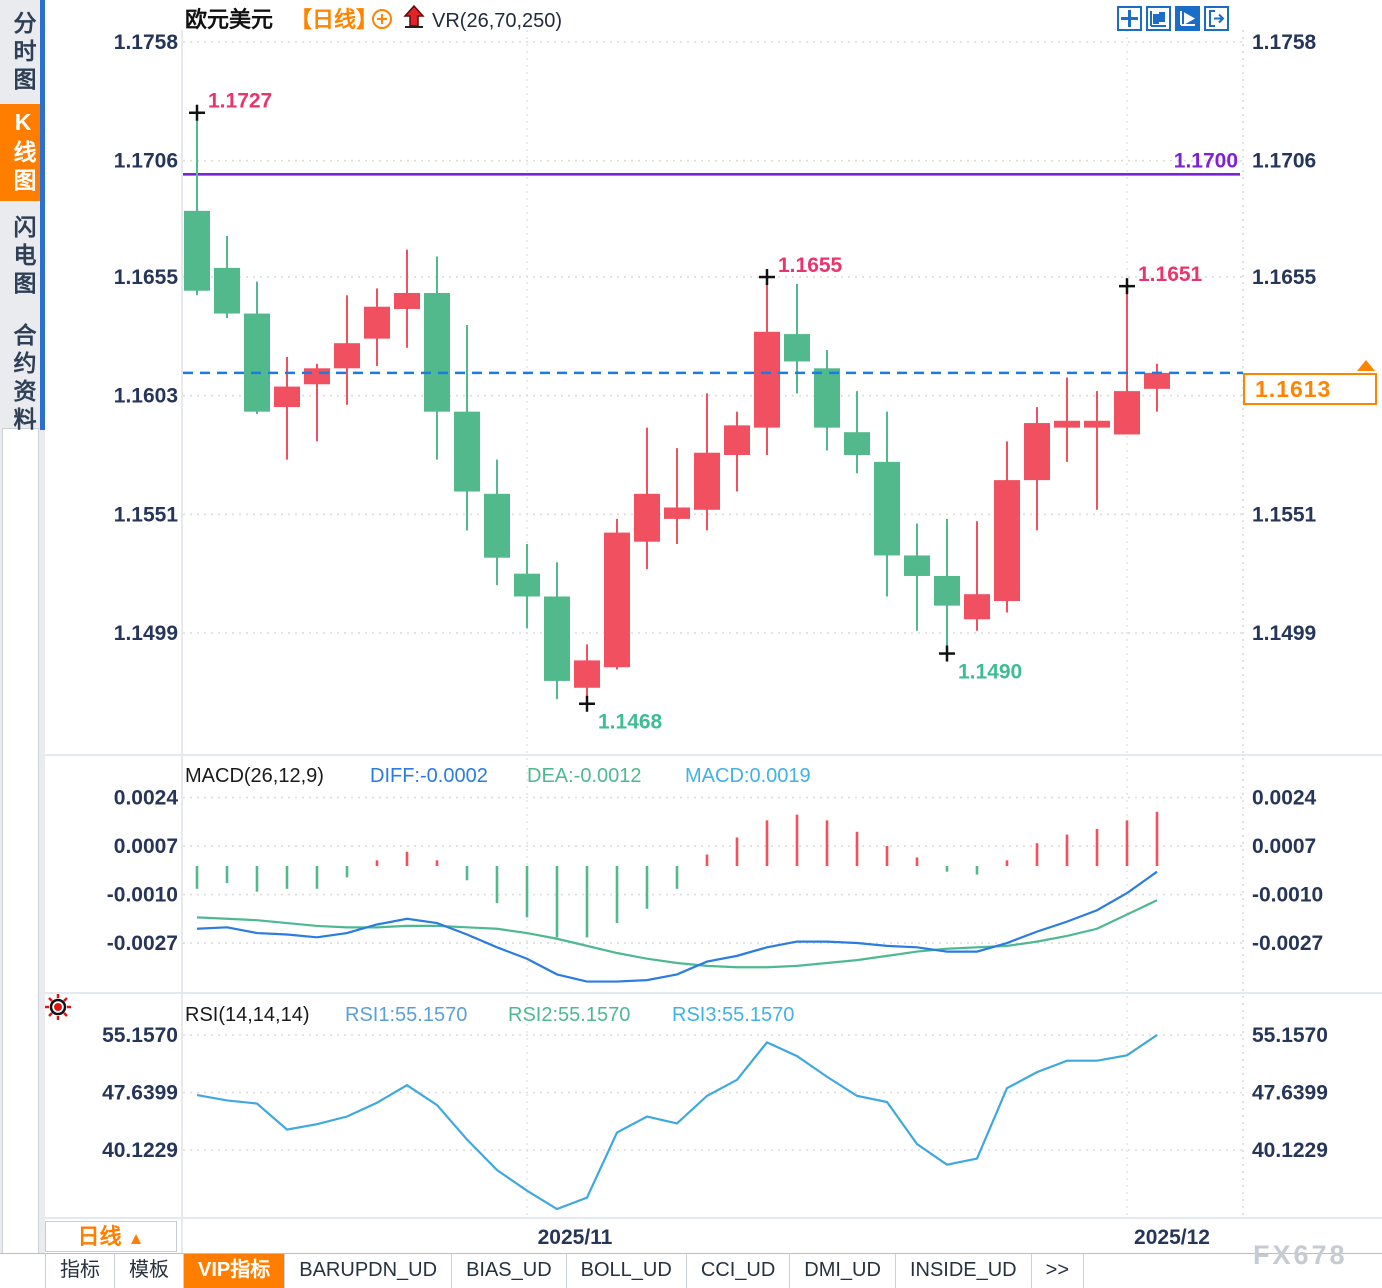 This screenshot has height=1288, width=1382. I want to click on rsi-y-axis-label-right: 55.1570, so click(1290, 1035).